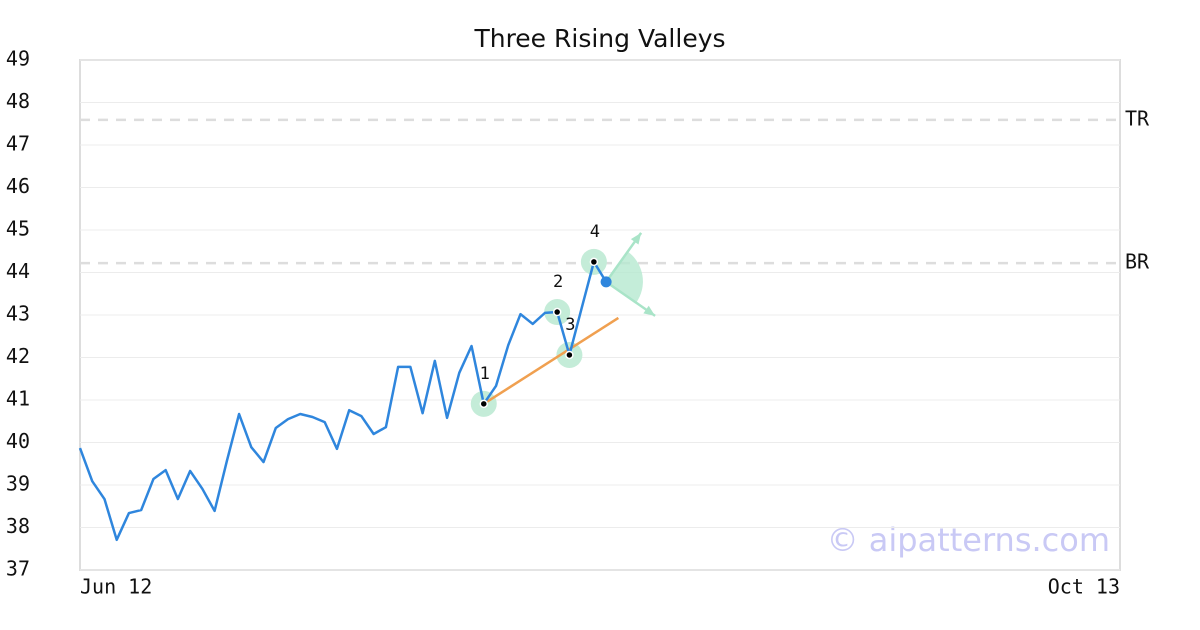 The height and width of the screenshot is (630, 1200). Describe the element at coordinates (18, 441) in the screenshot. I see `y-tick-label: 40` at that location.